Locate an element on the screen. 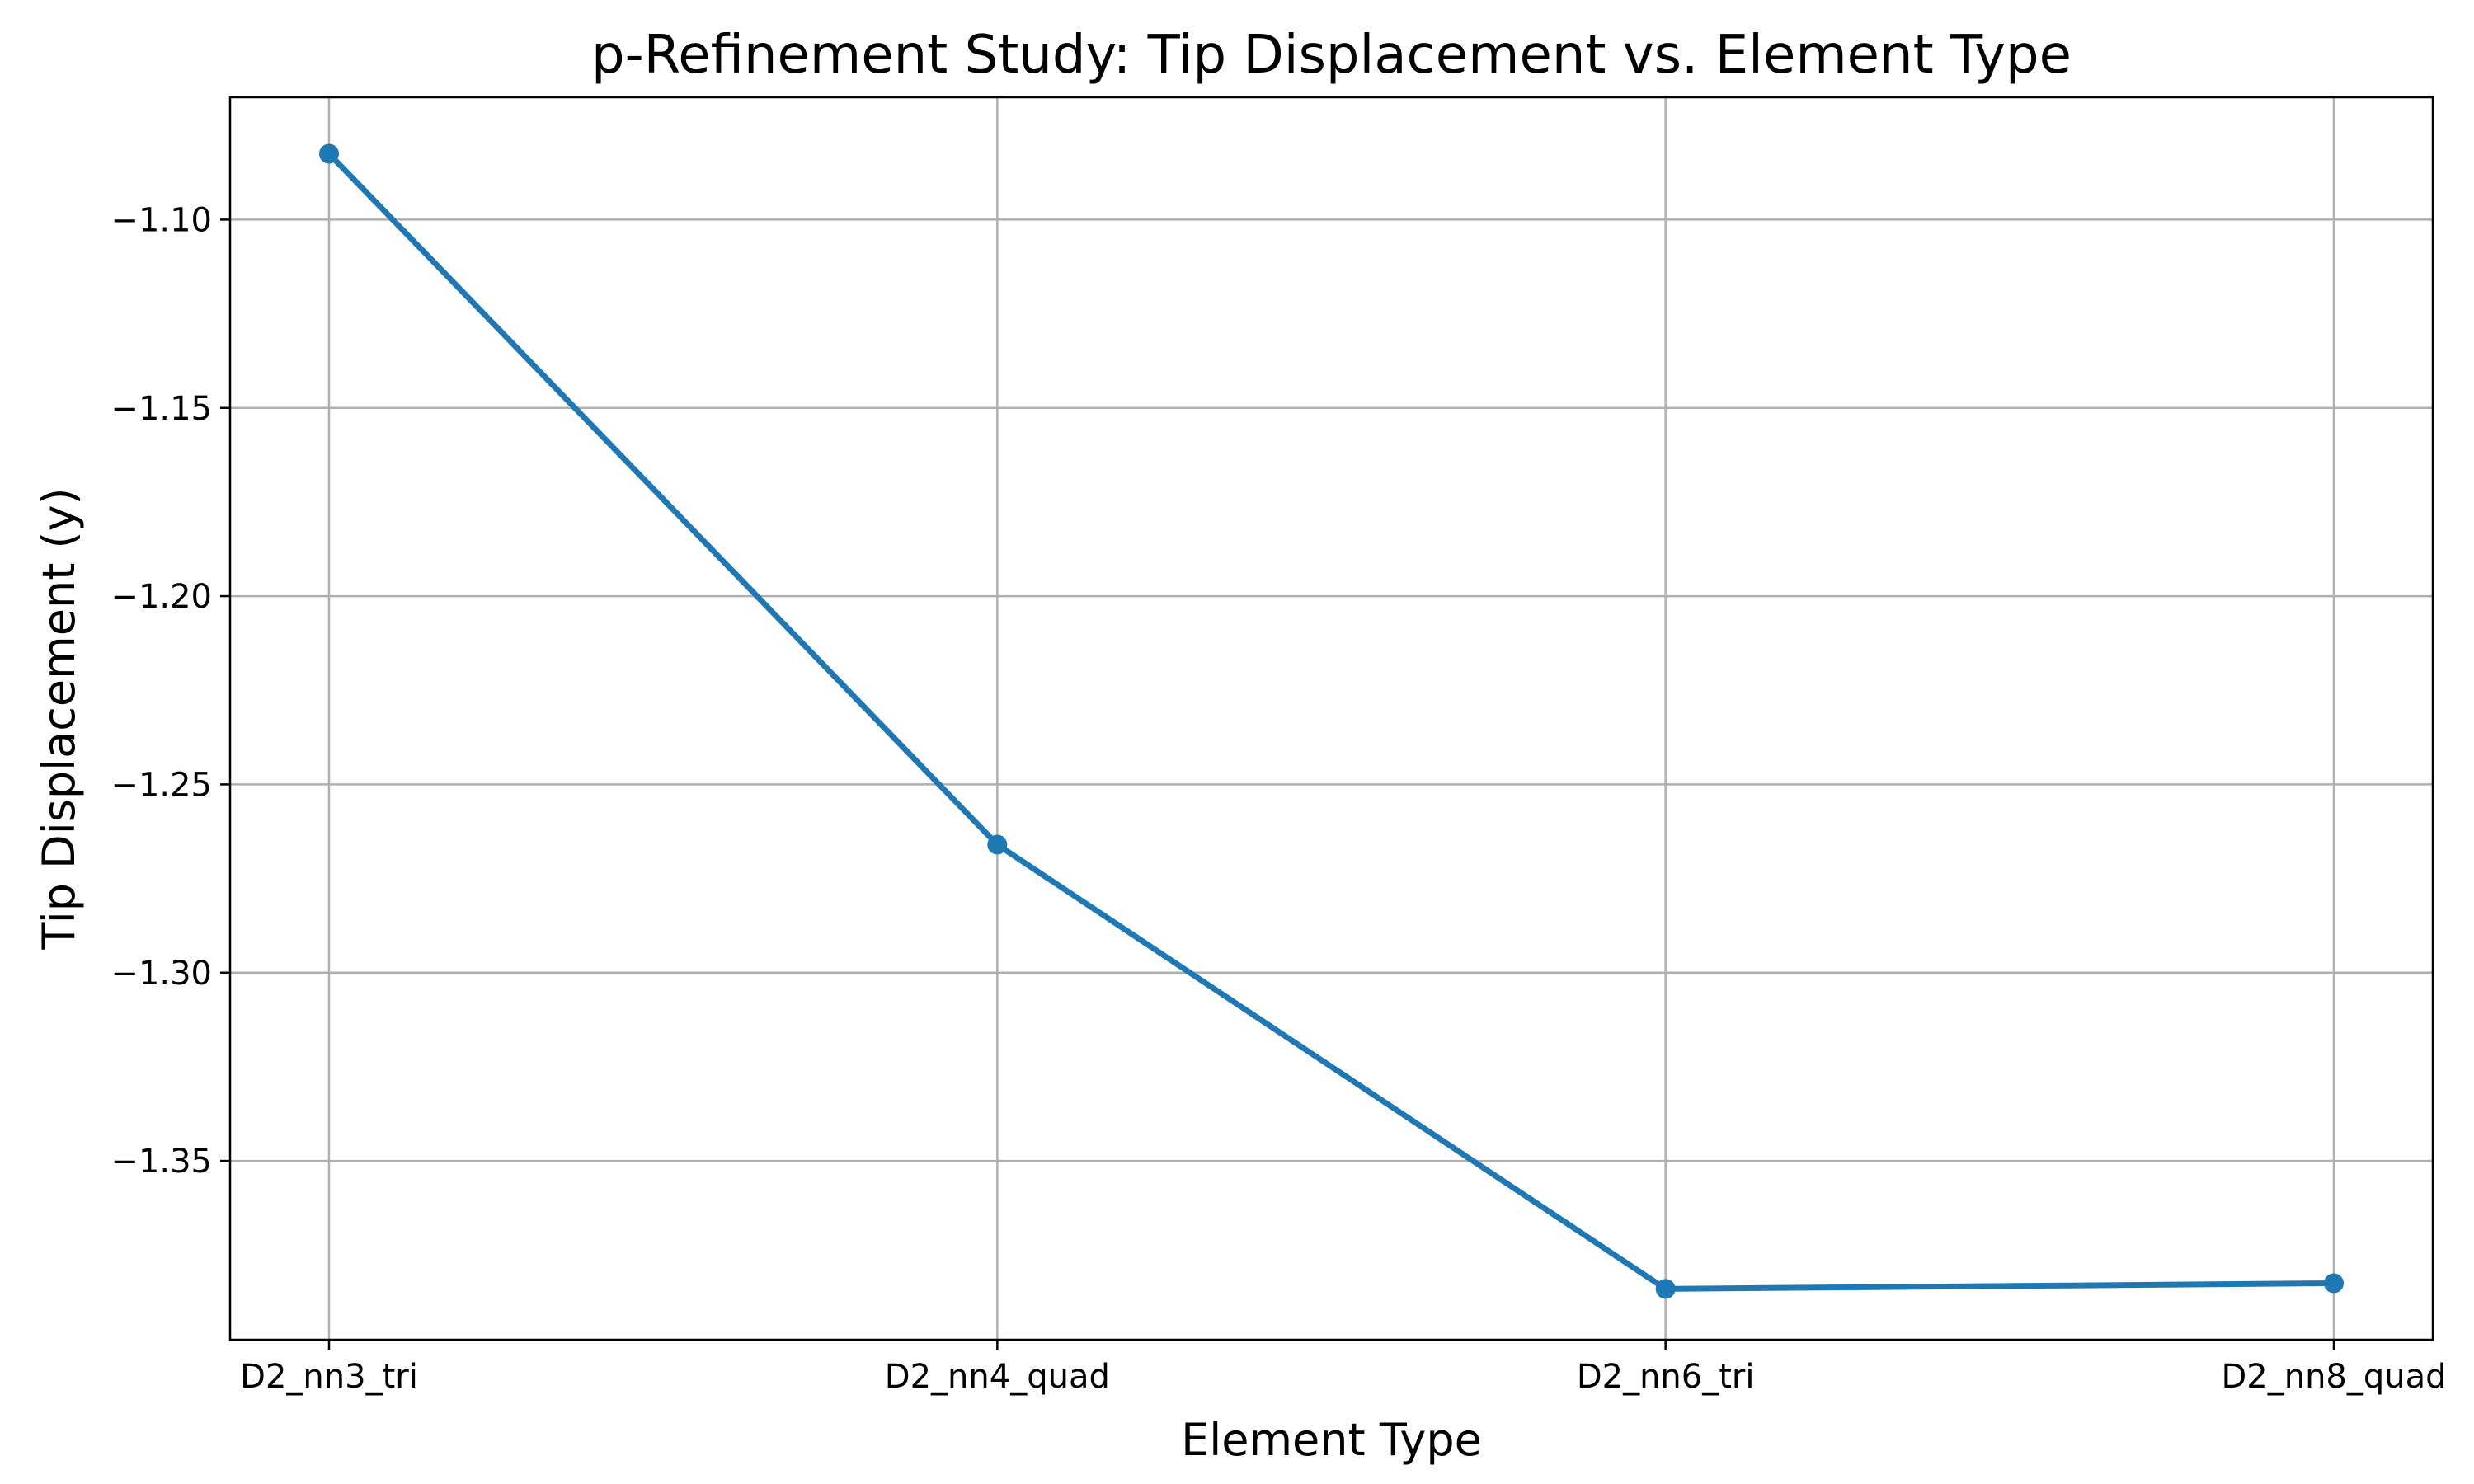 The image size is (2474, 1484). x-tick-label: D2_nn6_tri is located at coordinates (1666, 1377).